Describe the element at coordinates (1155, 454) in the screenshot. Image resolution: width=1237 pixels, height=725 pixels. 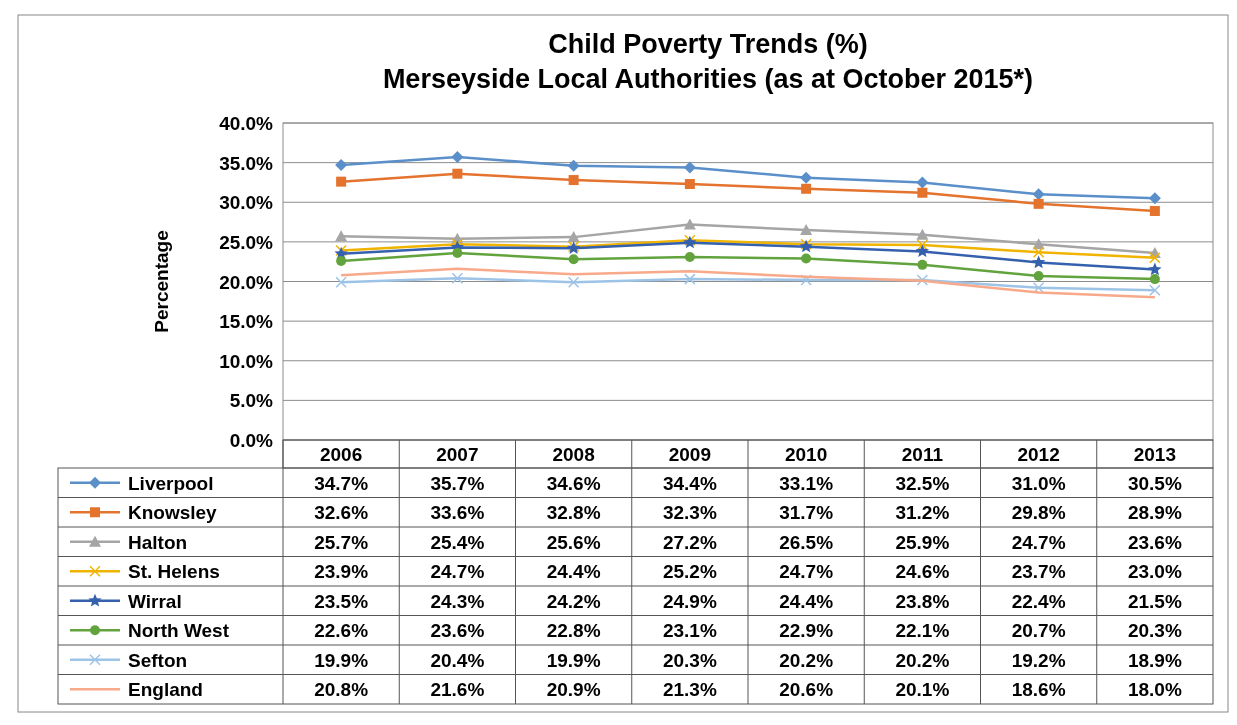
I see `x-tick-label: 2013` at that location.